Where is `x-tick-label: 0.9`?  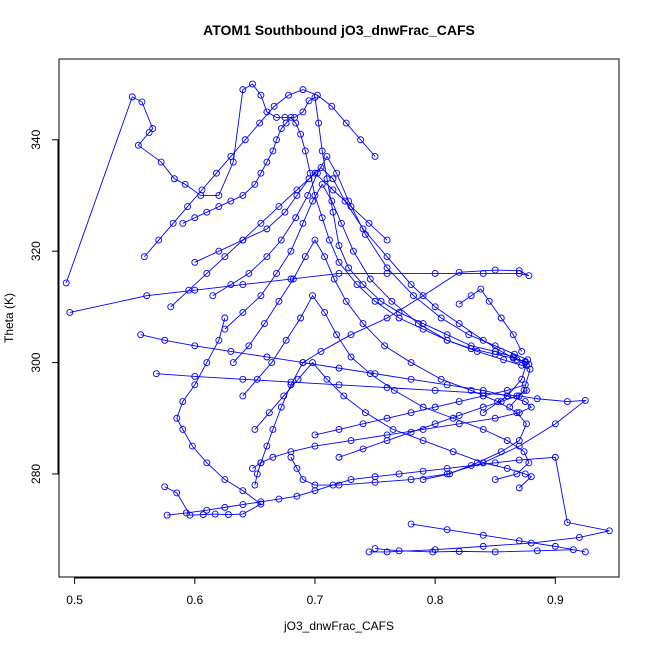
x-tick-label: 0.9 is located at coordinates (555, 600).